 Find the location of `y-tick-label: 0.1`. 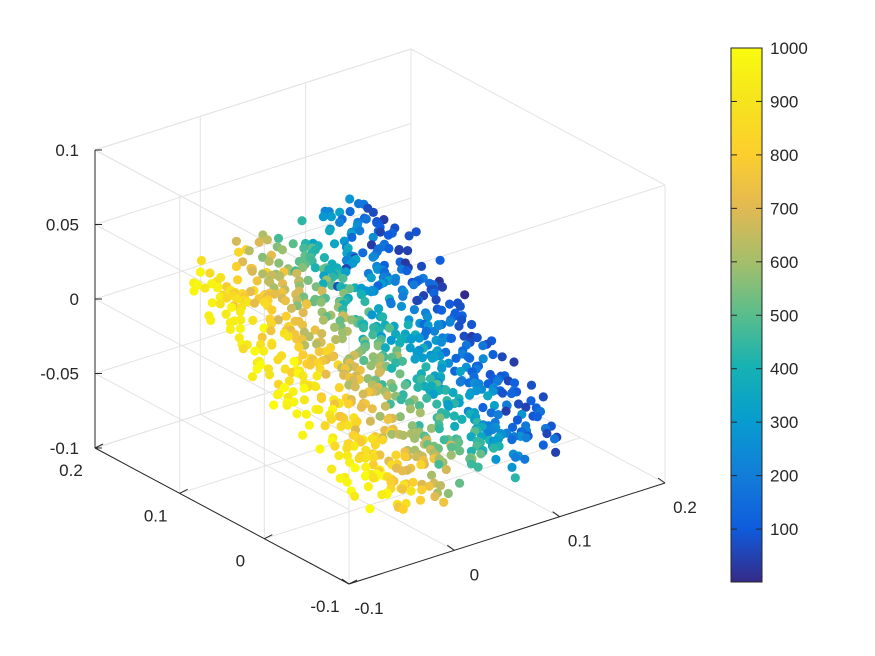

y-tick-label: 0.1 is located at coordinates (156, 515).